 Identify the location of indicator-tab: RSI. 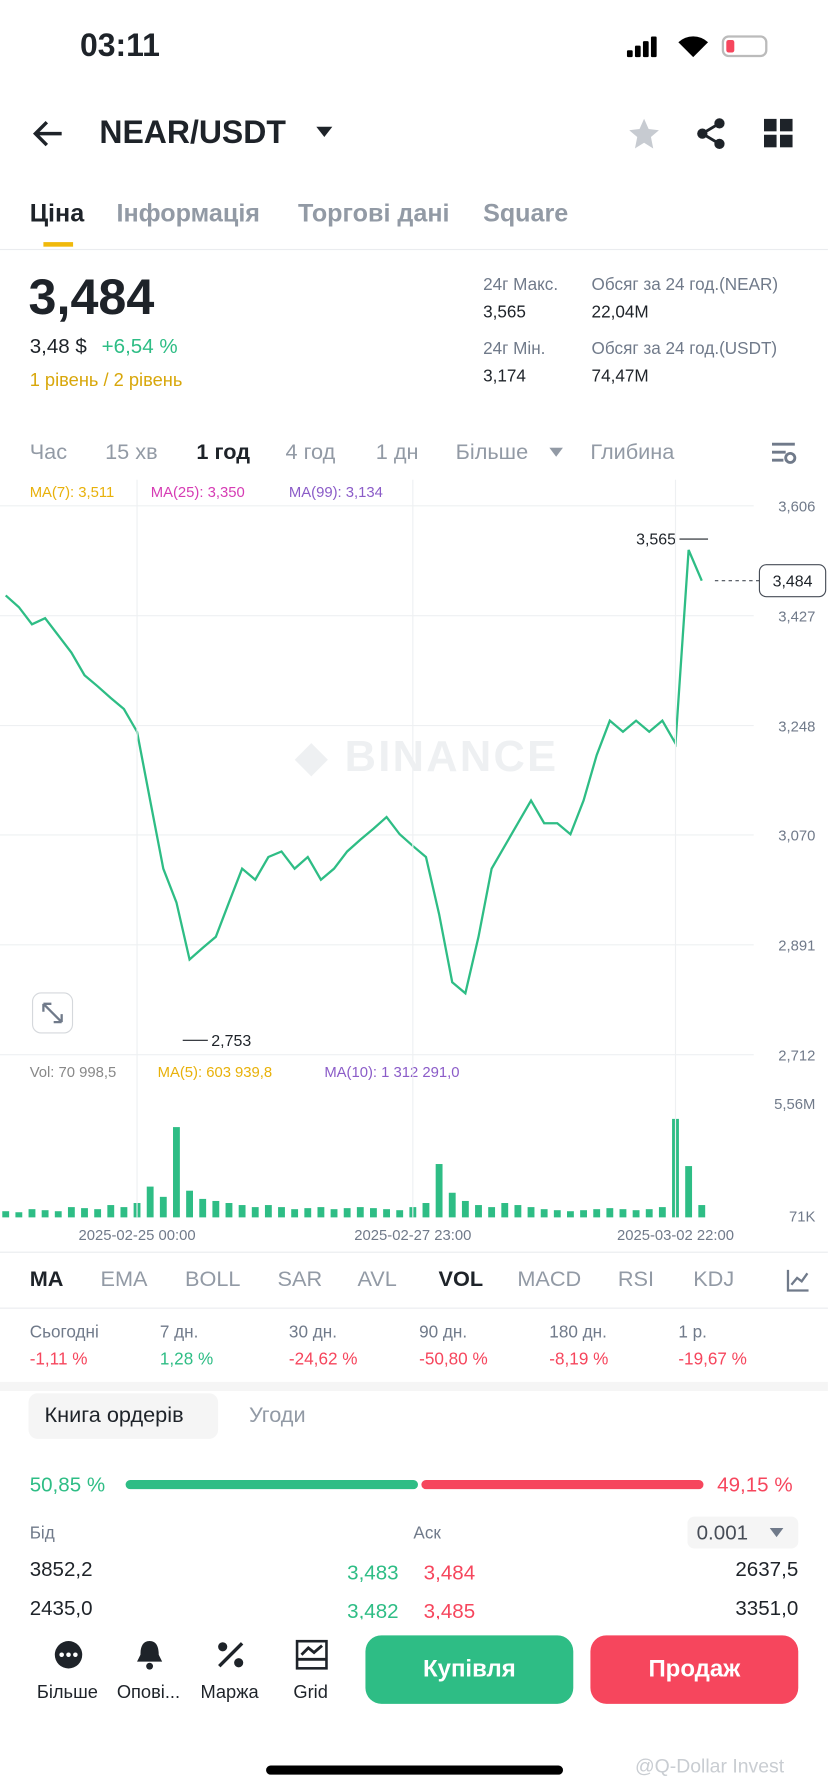
(636, 1279).